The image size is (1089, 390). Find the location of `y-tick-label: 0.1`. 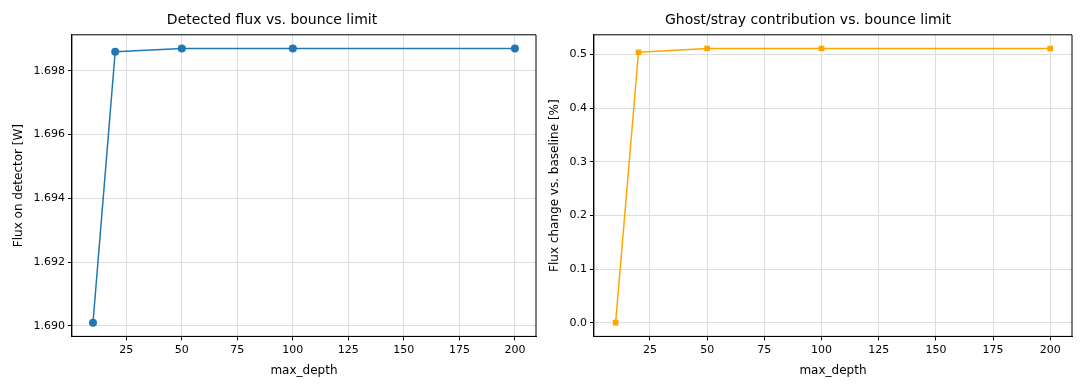

y-tick-label: 0.1 is located at coordinates (578, 268).